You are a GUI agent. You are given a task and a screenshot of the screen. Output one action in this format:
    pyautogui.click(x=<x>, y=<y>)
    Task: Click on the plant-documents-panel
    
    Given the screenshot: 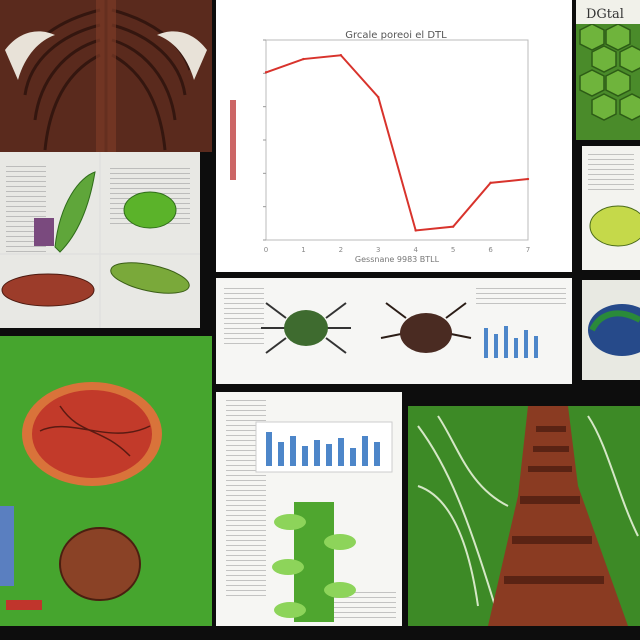 What is the action you would take?
    pyautogui.click(x=100, y=240)
    